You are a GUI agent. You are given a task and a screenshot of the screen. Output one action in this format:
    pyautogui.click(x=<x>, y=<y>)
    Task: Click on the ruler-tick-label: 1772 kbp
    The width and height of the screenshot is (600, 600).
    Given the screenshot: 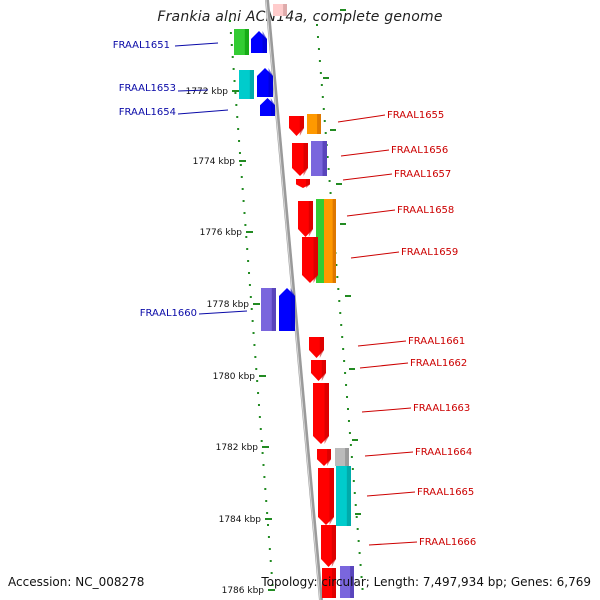 What is the action you would take?
    pyautogui.click(x=207, y=92)
    